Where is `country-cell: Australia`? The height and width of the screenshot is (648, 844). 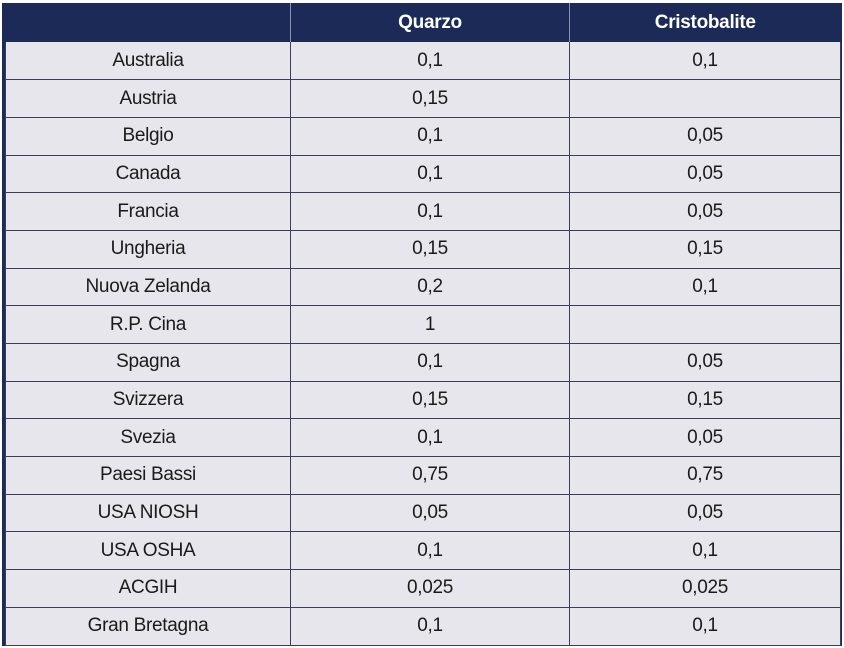 country-cell: Australia is located at coordinates (148, 61).